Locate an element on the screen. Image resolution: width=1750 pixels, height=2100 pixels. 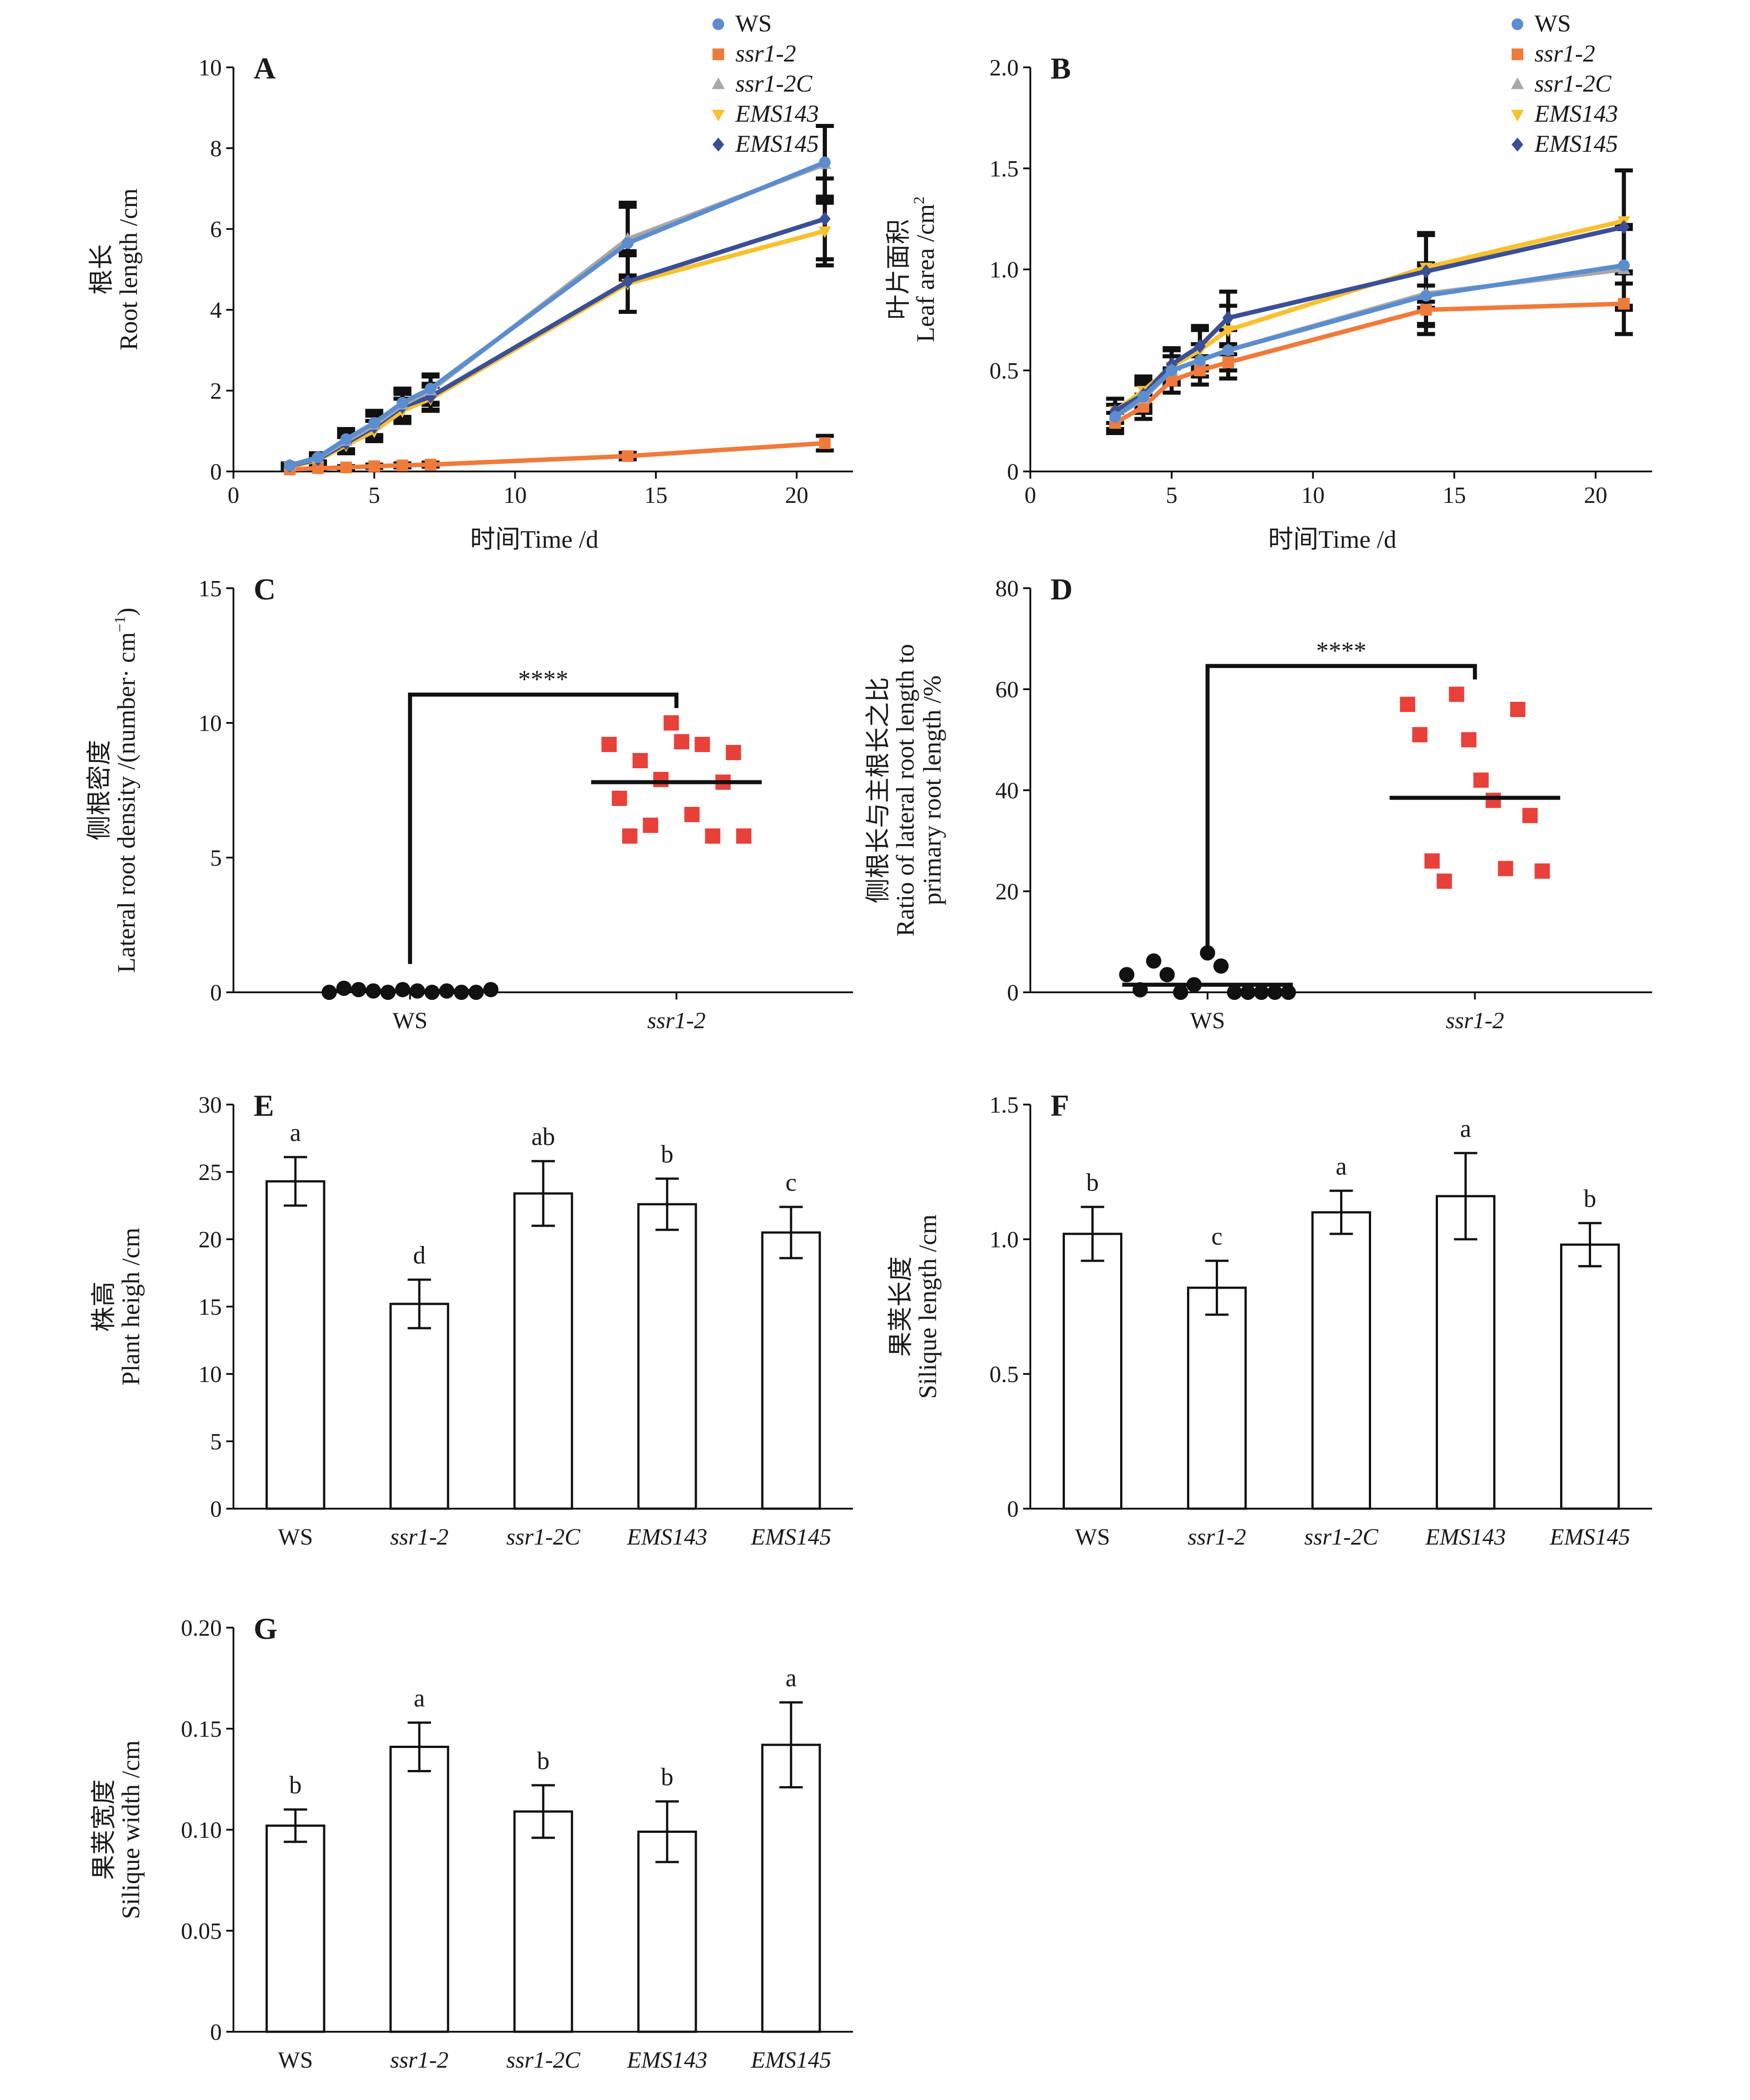
bar-WS is located at coordinates (295, 1345).